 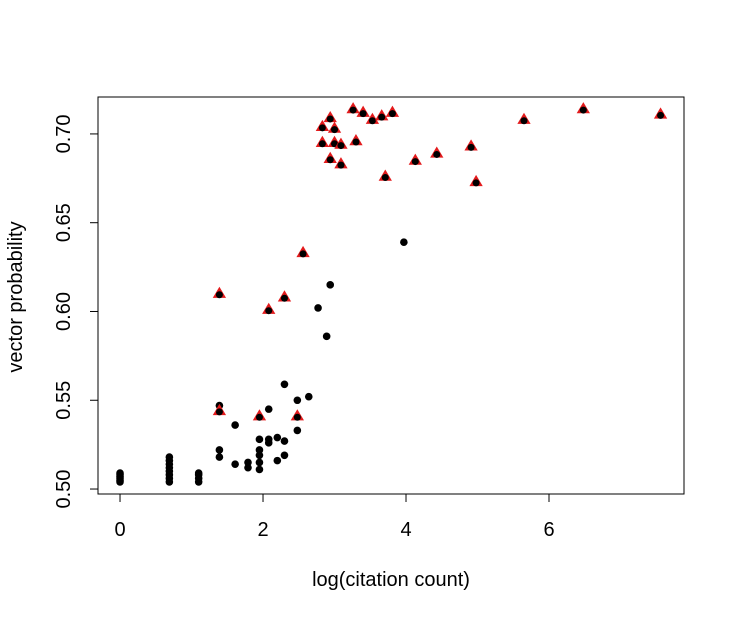 I want to click on y-axis-label: vector probability, so click(x=16, y=296).